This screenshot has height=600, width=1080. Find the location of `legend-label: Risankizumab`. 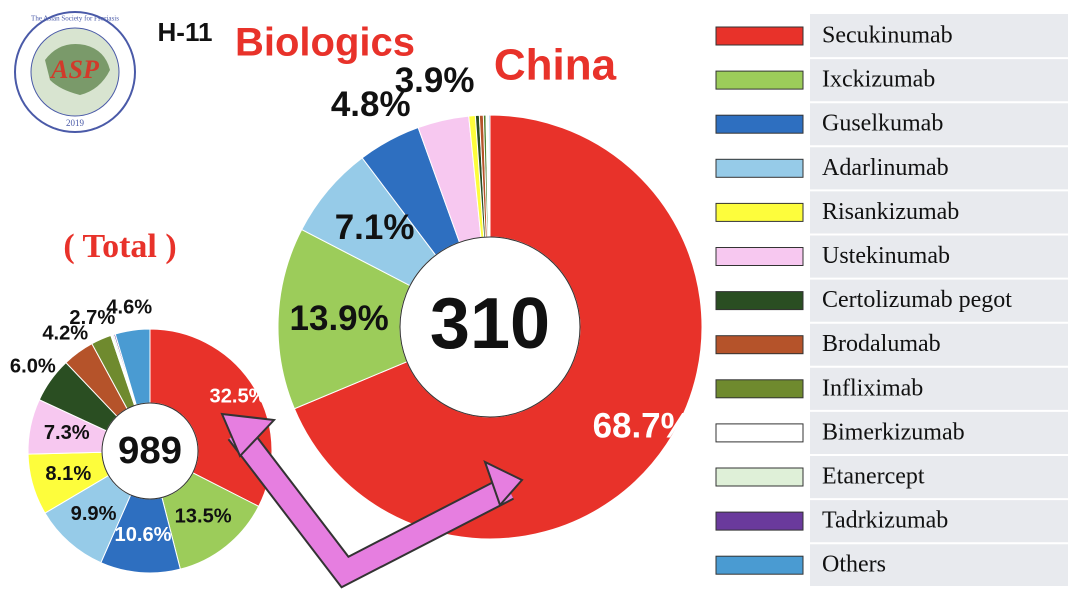

legend-label: Risankizumab is located at coordinates (890, 212).